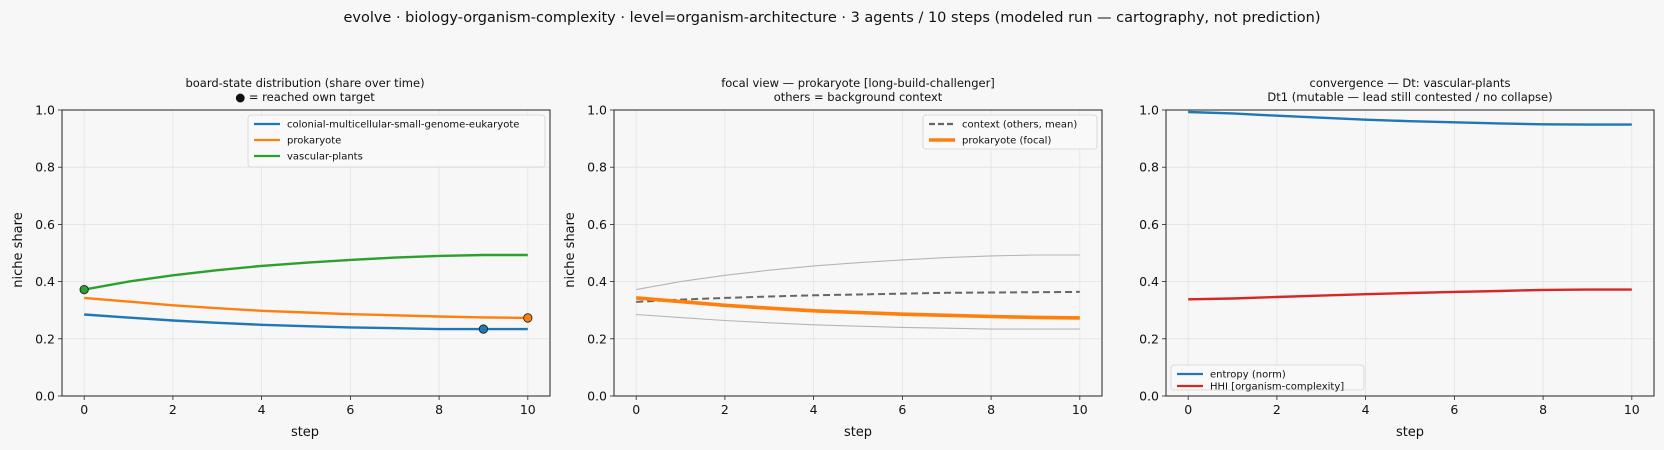 The height and width of the screenshot is (450, 1664). Describe the element at coordinates (325, 157) in the screenshot. I see `legend-label: vascular-plants` at that location.